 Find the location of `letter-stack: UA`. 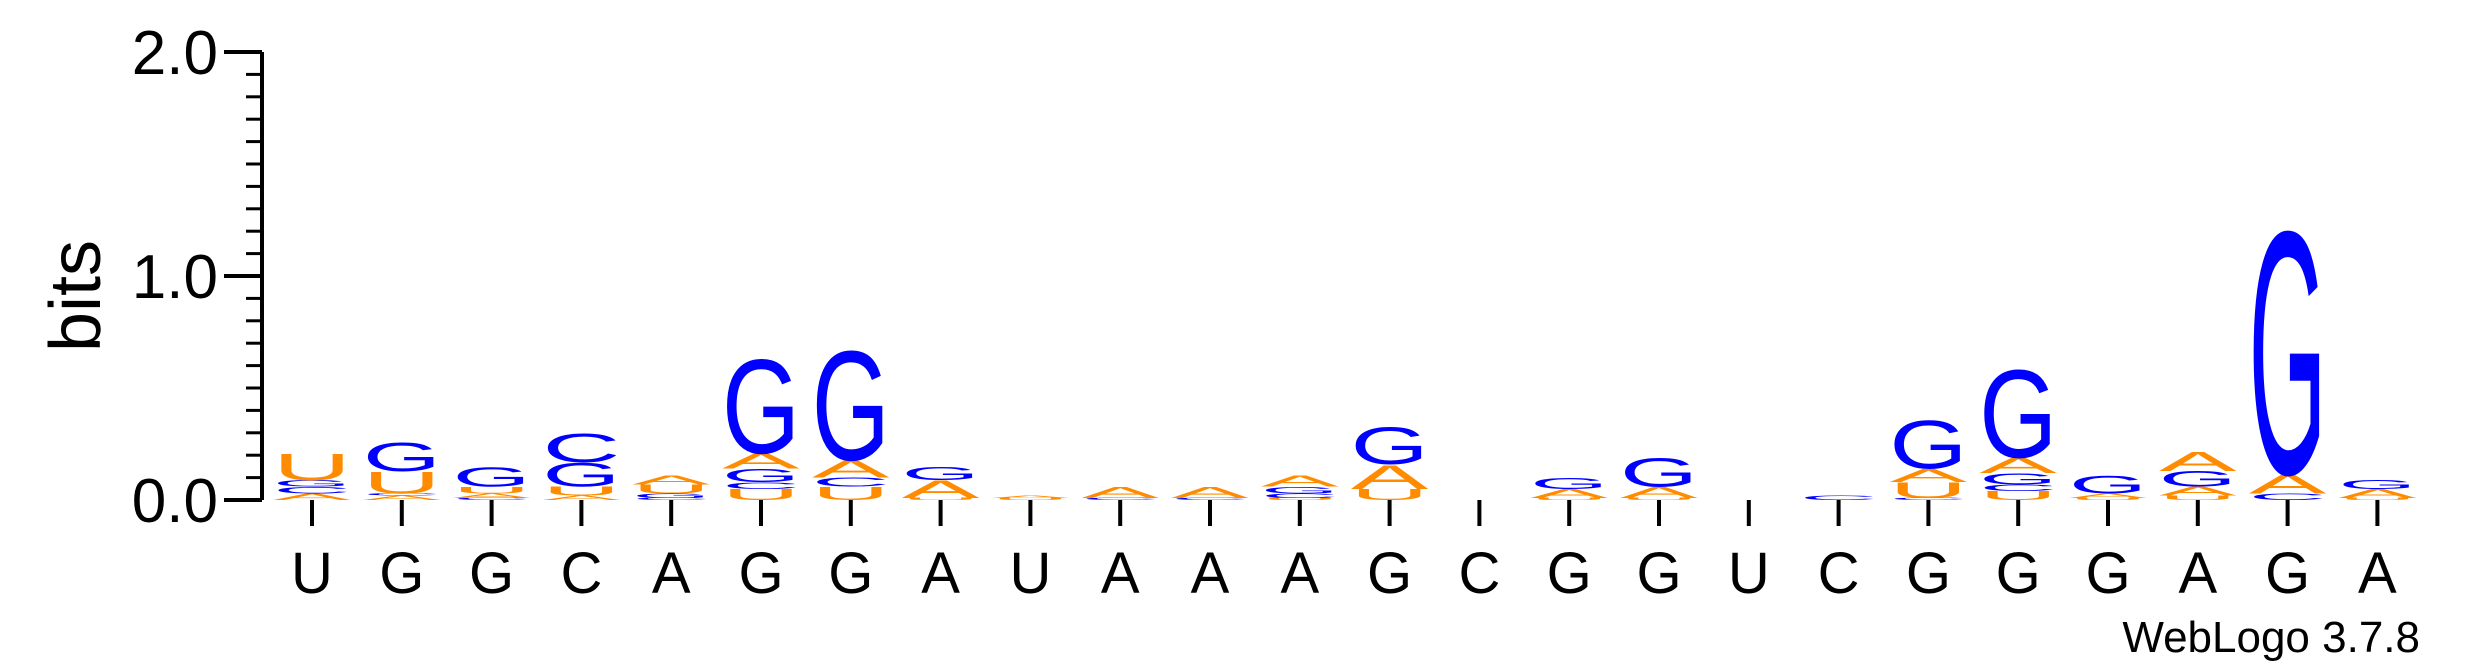

letter-stack: UA is located at coordinates (1030, 498).